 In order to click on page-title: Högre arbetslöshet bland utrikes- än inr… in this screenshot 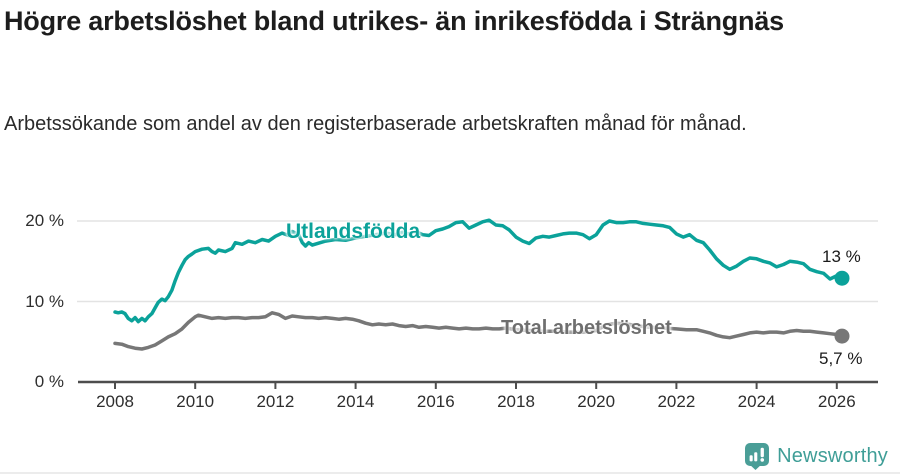, I will do `click(394, 21)`.